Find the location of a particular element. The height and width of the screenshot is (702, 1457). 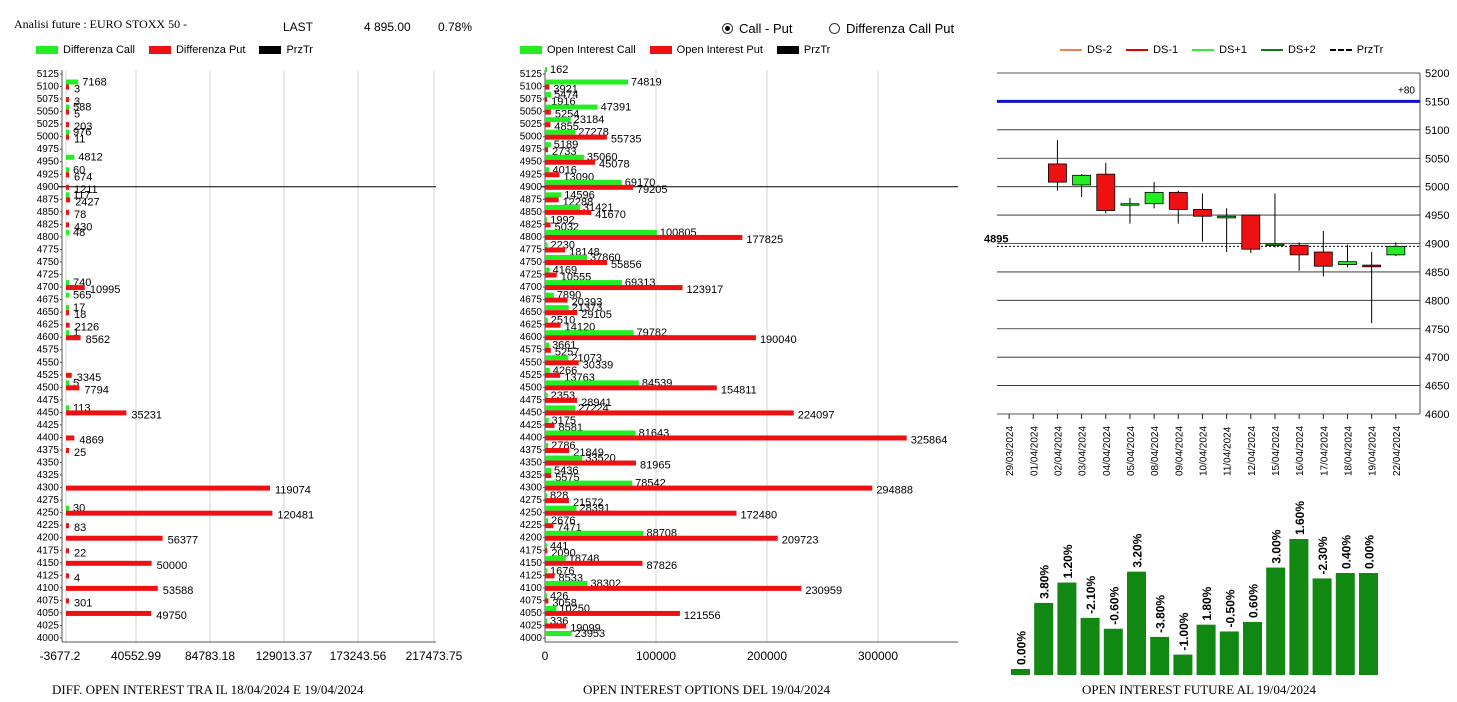

diff-put-value-label: 3345 is located at coordinates (89, 378).